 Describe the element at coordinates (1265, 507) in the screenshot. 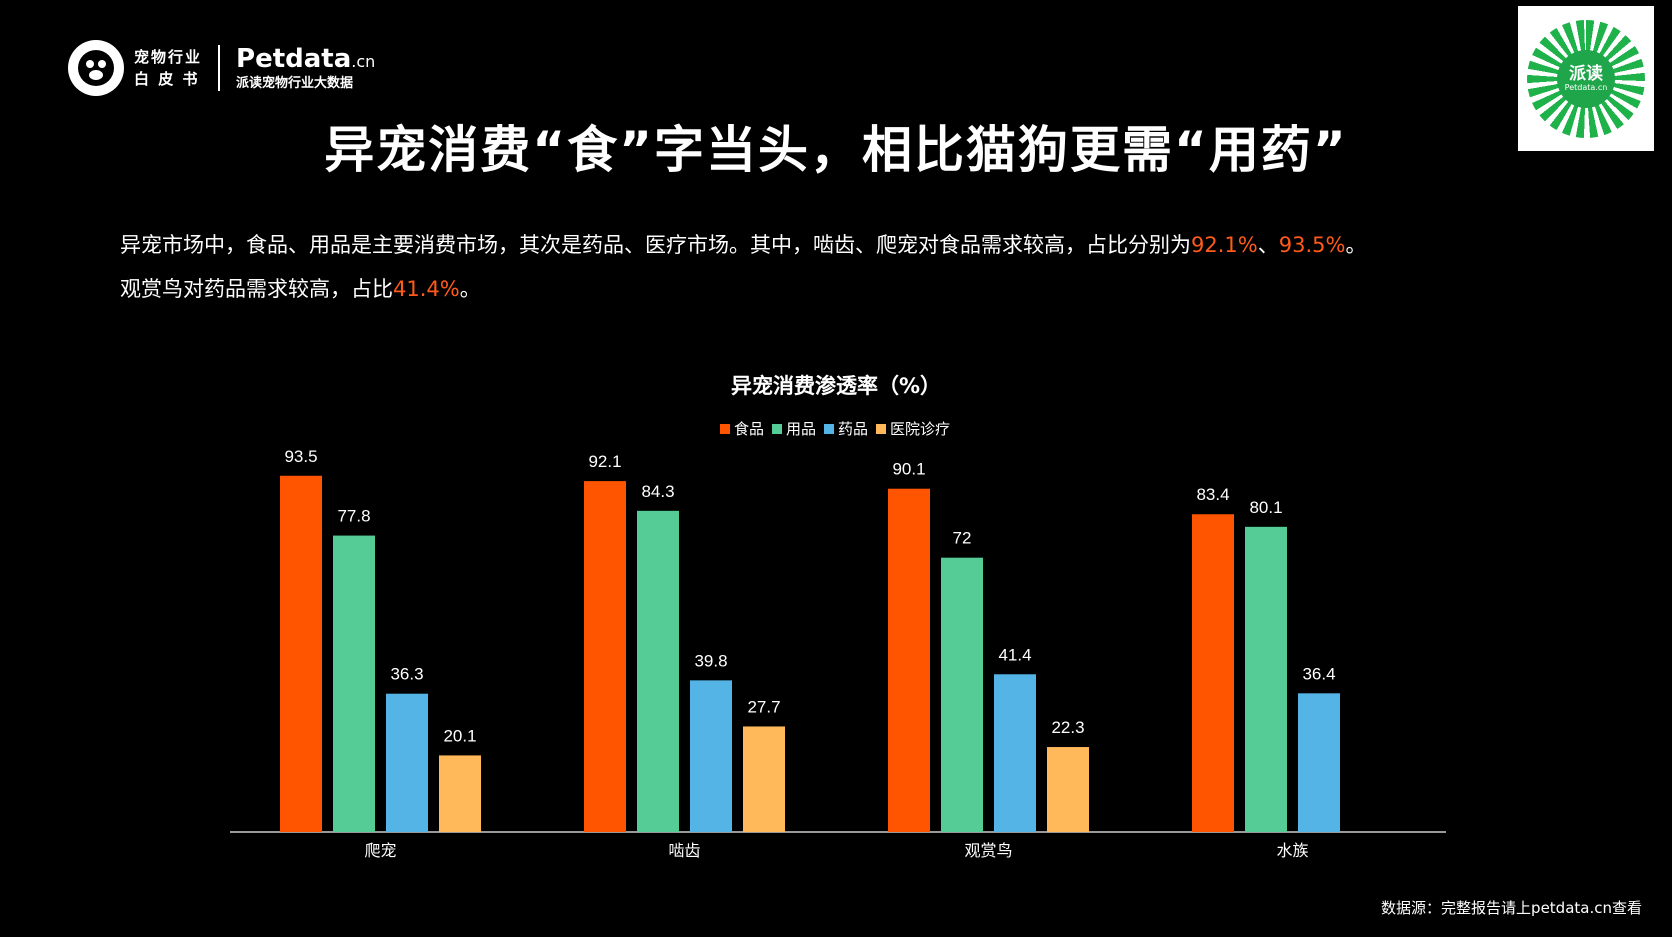

I see `data-label: 80.1` at that location.